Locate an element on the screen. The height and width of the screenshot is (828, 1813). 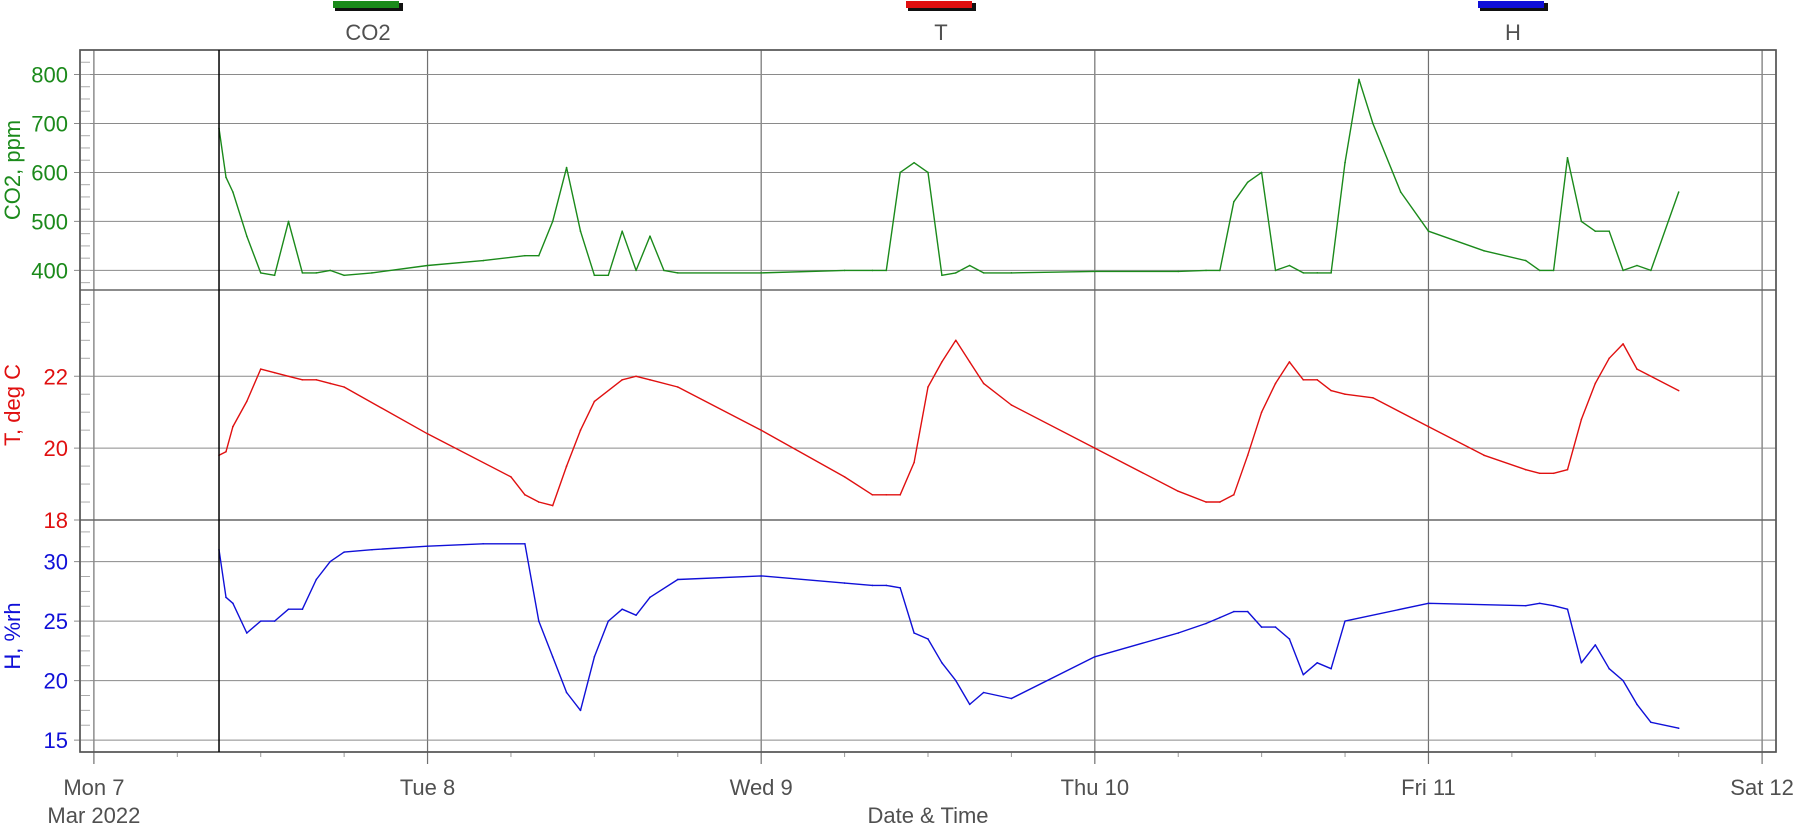
y-axis-label: H, %rh is located at coordinates (12, 635).